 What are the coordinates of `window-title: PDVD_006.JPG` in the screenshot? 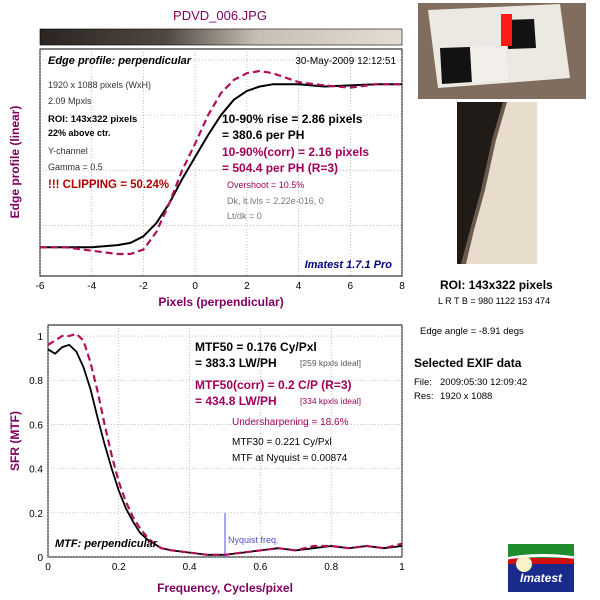 It's located at (220, 15).